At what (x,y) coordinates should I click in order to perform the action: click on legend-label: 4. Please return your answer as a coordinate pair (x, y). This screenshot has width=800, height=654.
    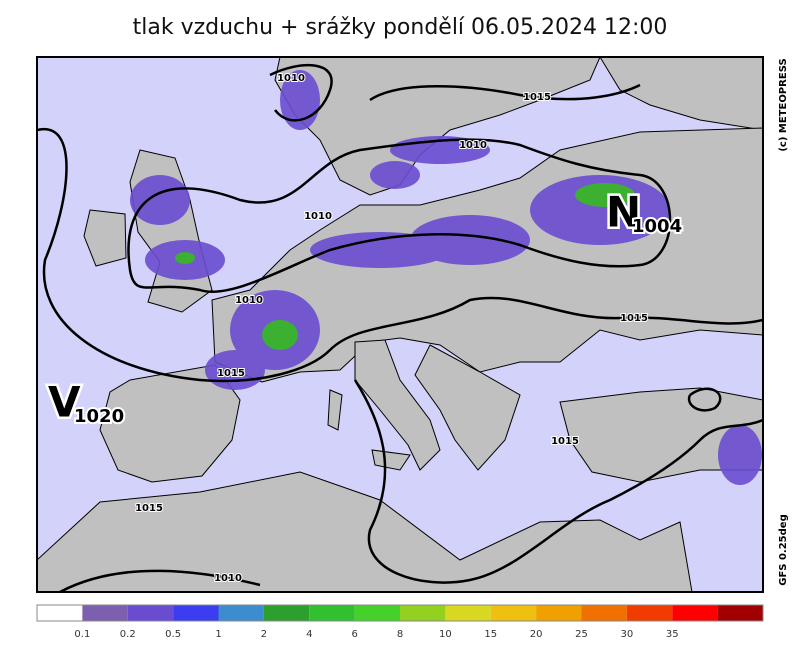
    Looking at the image, I should click on (309, 634).